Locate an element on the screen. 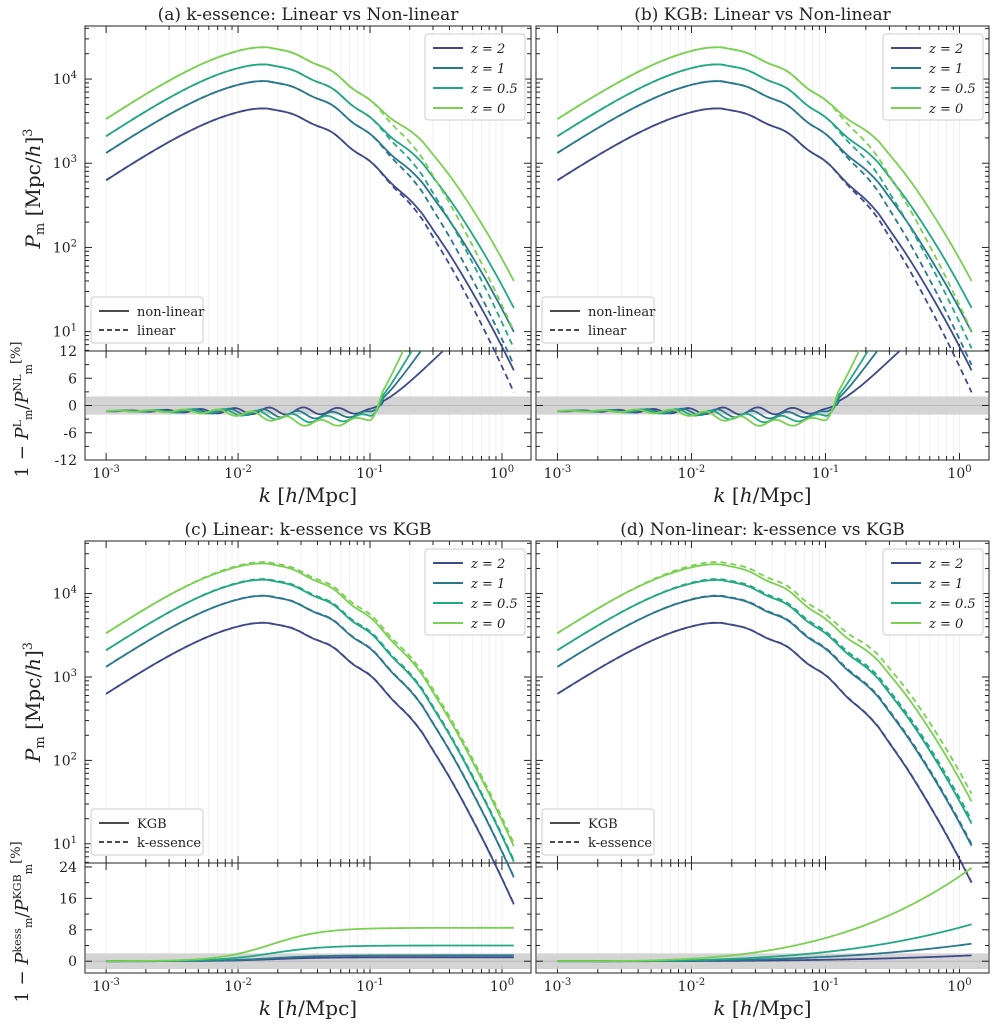 The height and width of the screenshot is (1026, 997). panel-title: (a) k-essence: Linear vs Non-linear is located at coordinates (309, 15).